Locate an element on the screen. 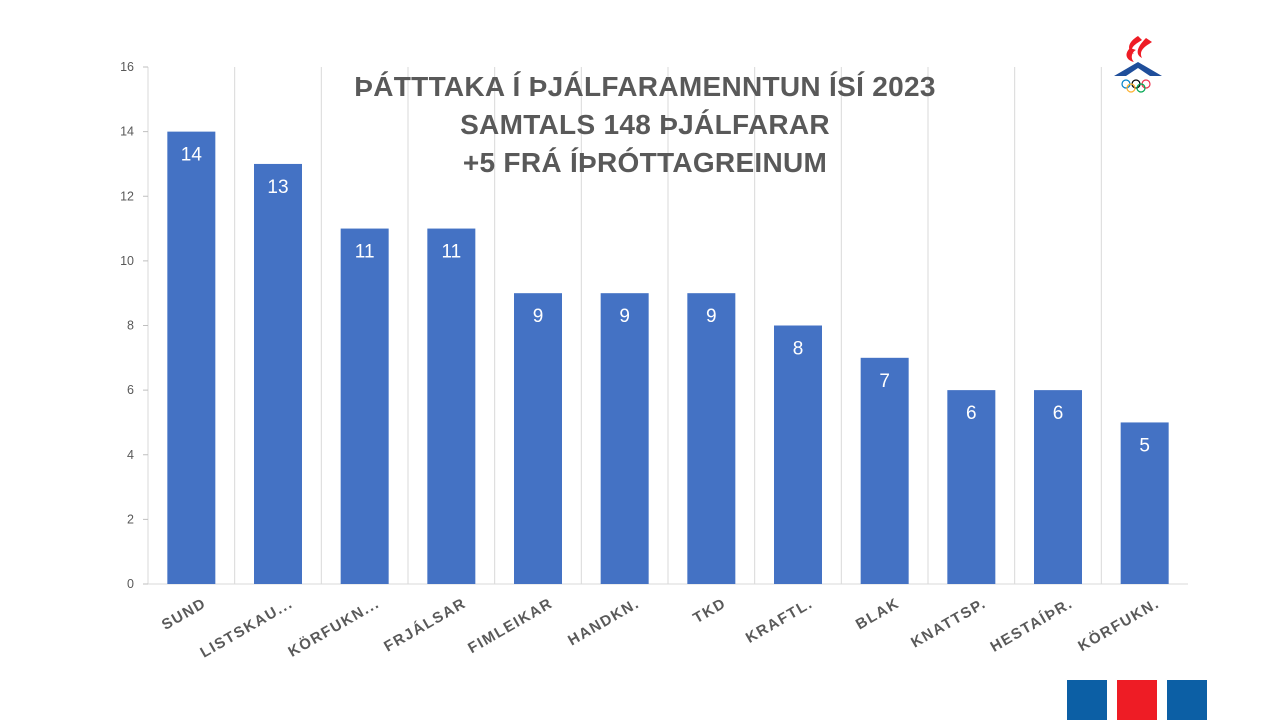 Image resolution: width=1280 pixels, height=720 pixels. y-tick-label: 12 is located at coordinates (127, 196).